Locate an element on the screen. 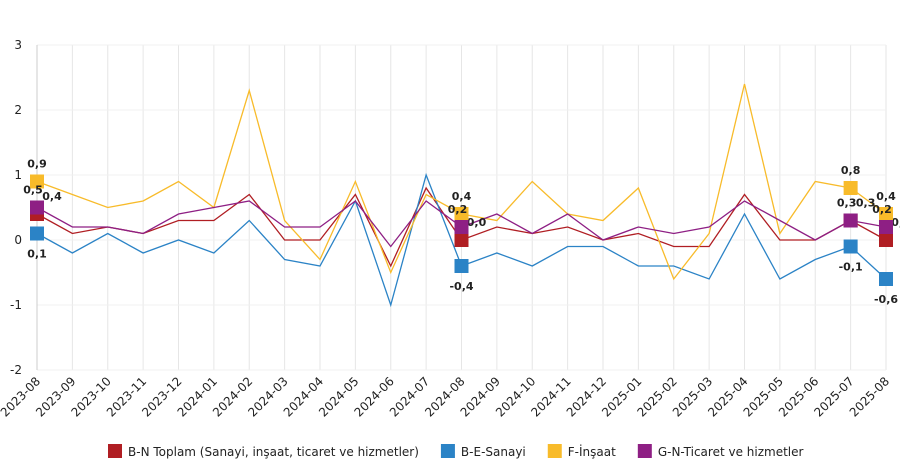  value-label: 0,5 is located at coordinates (33, 190).